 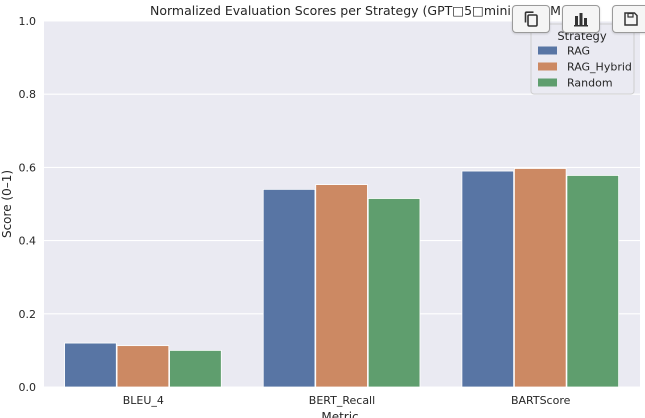 I want to click on save-button, so click(x=628, y=19).